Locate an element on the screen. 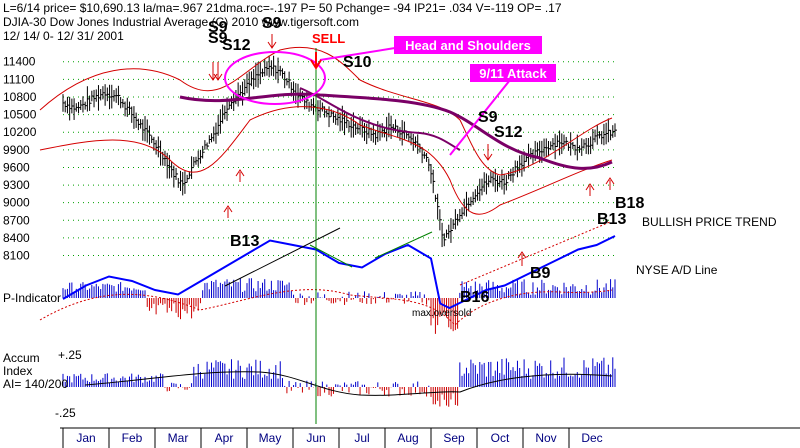 The image size is (800, 448). y-tick-label: 10500 is located at coordinates (20, 115).